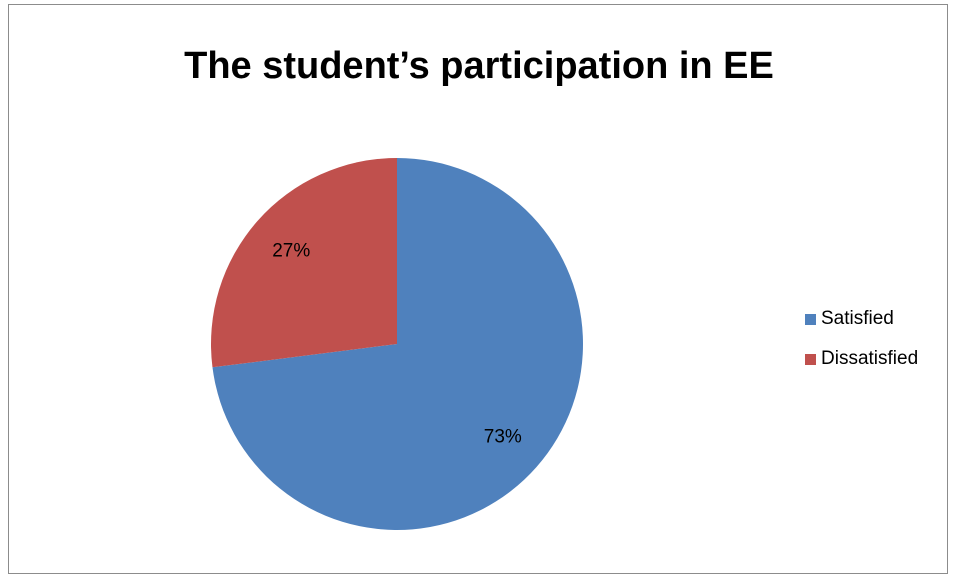  I want to click on chart-title: The student’s participation in EE, so click(479, 66).